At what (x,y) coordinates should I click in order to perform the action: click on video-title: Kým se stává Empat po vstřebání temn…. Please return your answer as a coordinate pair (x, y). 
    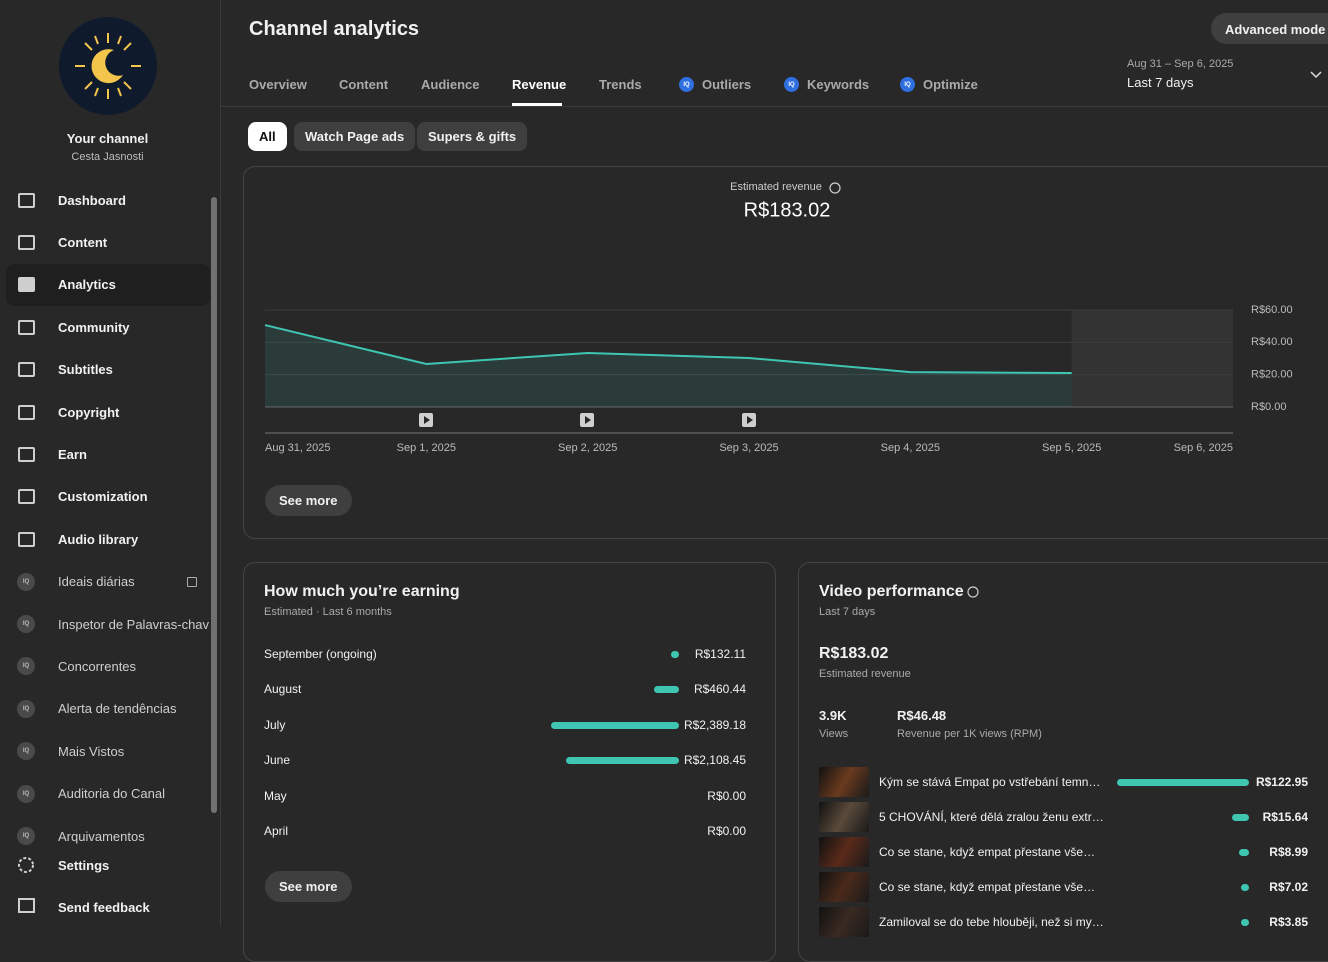
    Looking at the image, I should click on (990, 782).